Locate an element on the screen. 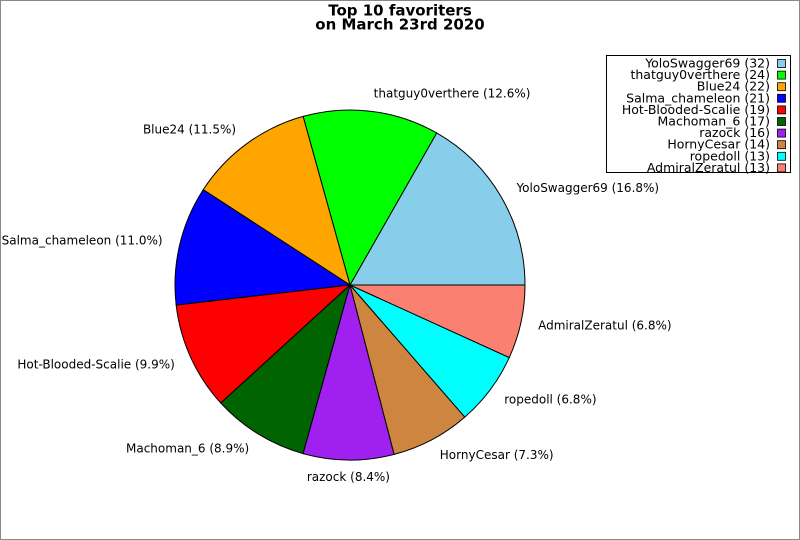 This screenshot has height=540, width=800. slice-label: Hot-Blooded-Scalie (9.9%) is located at coordinates (95, 364).